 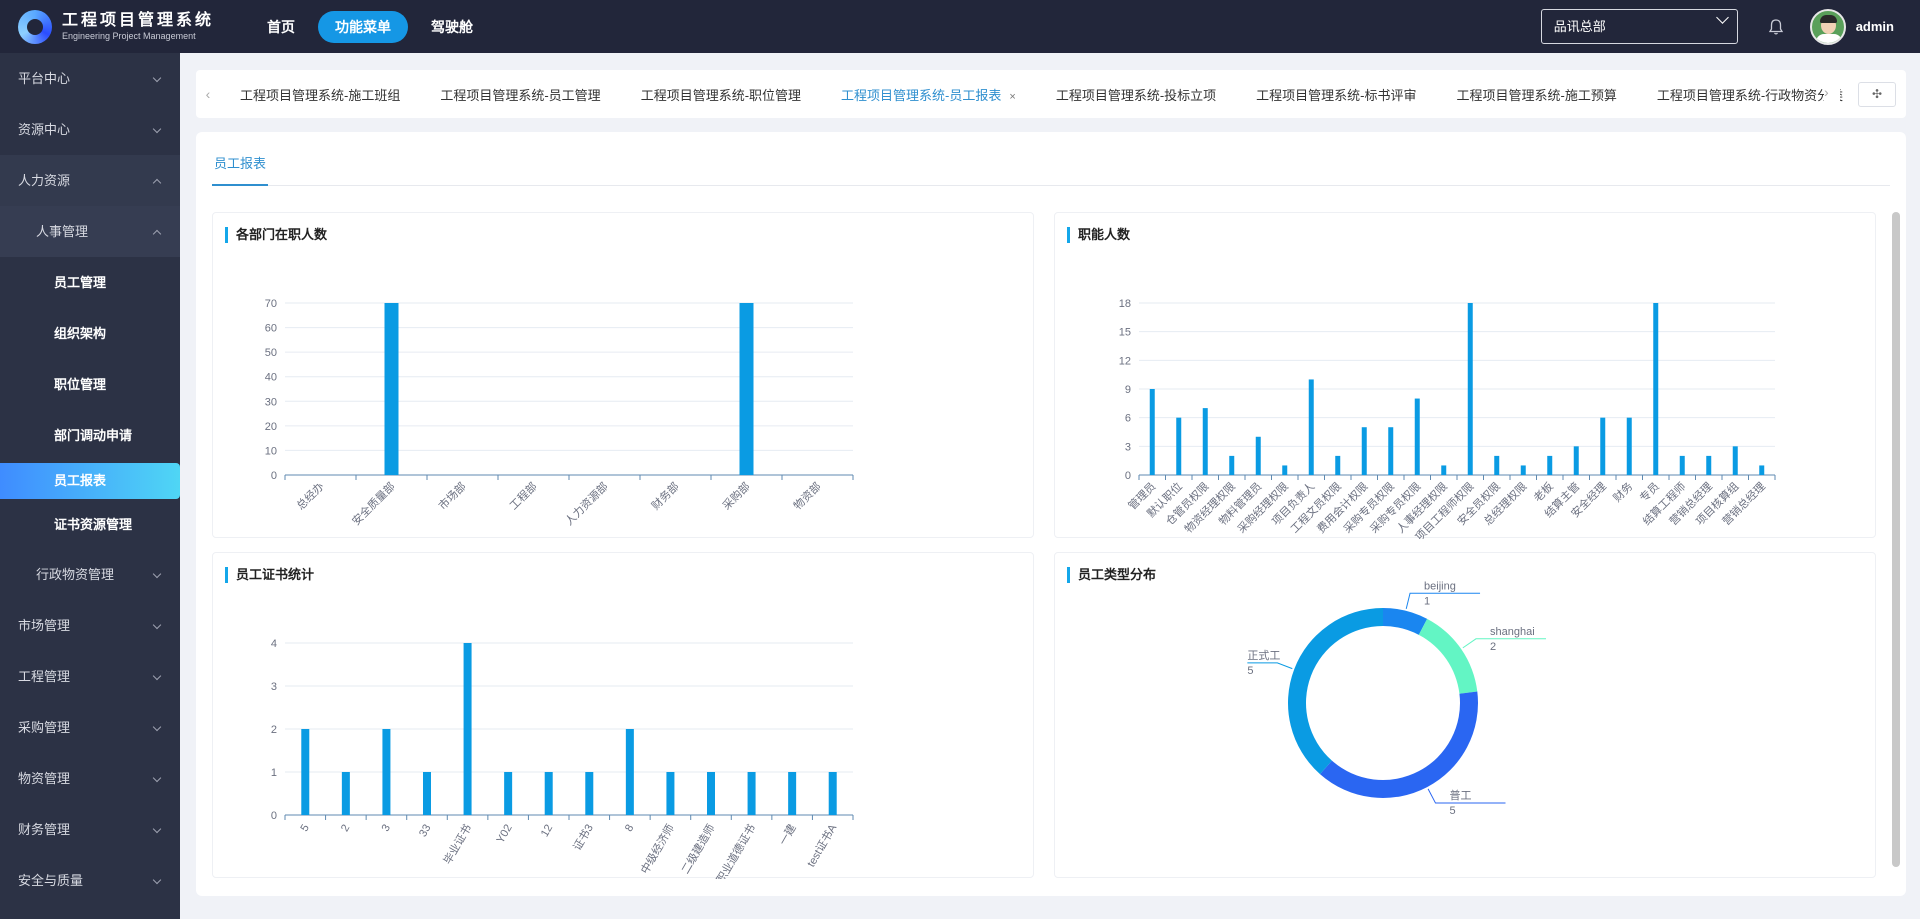 I want to click on slice-value: 5, so click(x=1453, y=811).